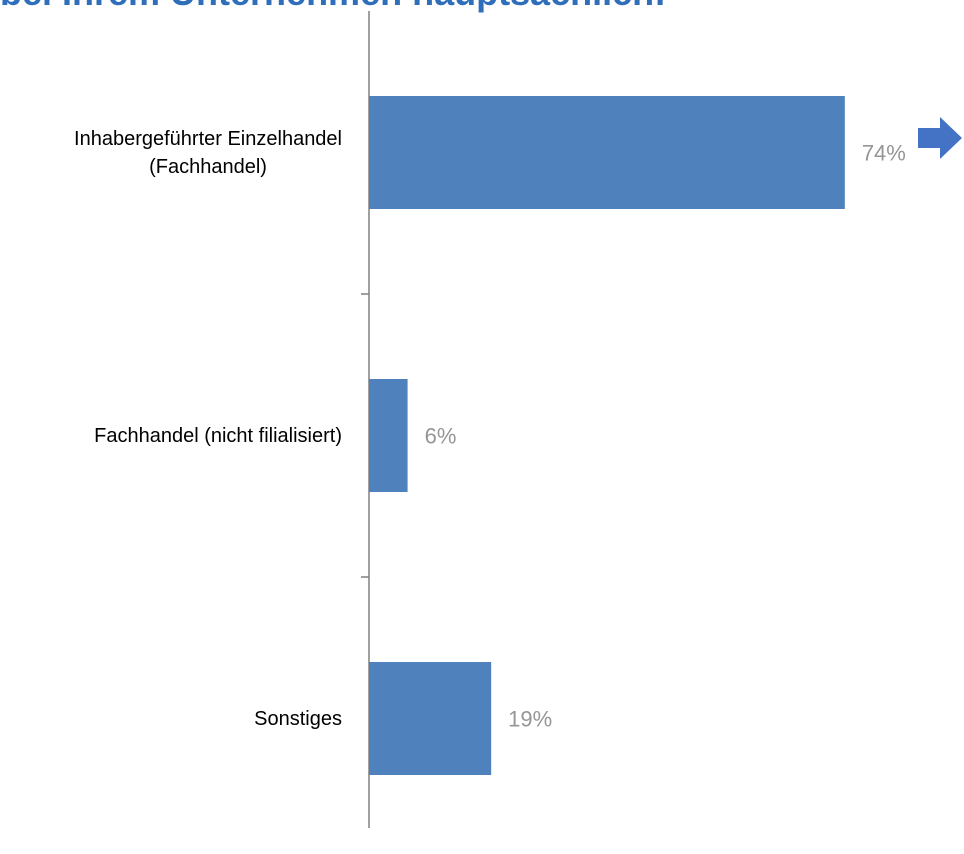  Describe the element at coordinates (333, 6) in the screenshot. I see `chart-title: bei Ihrem Unternehmen hauptsächlich:` at that location.